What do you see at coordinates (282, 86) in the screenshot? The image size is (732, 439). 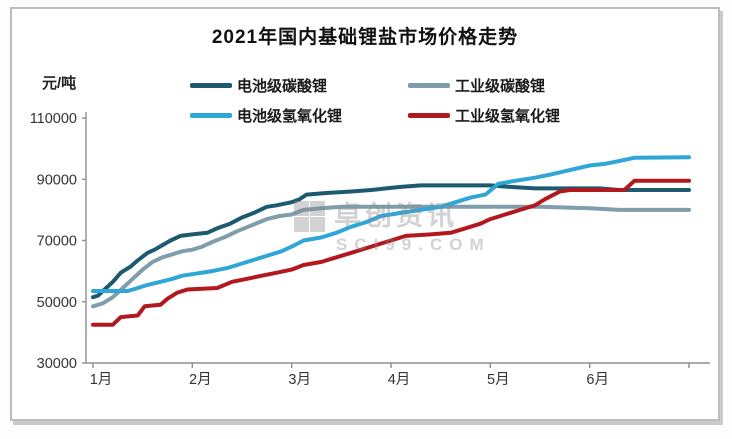 I see `legend-label: 电池级碳酸锂` at bounding box center [282, 86].